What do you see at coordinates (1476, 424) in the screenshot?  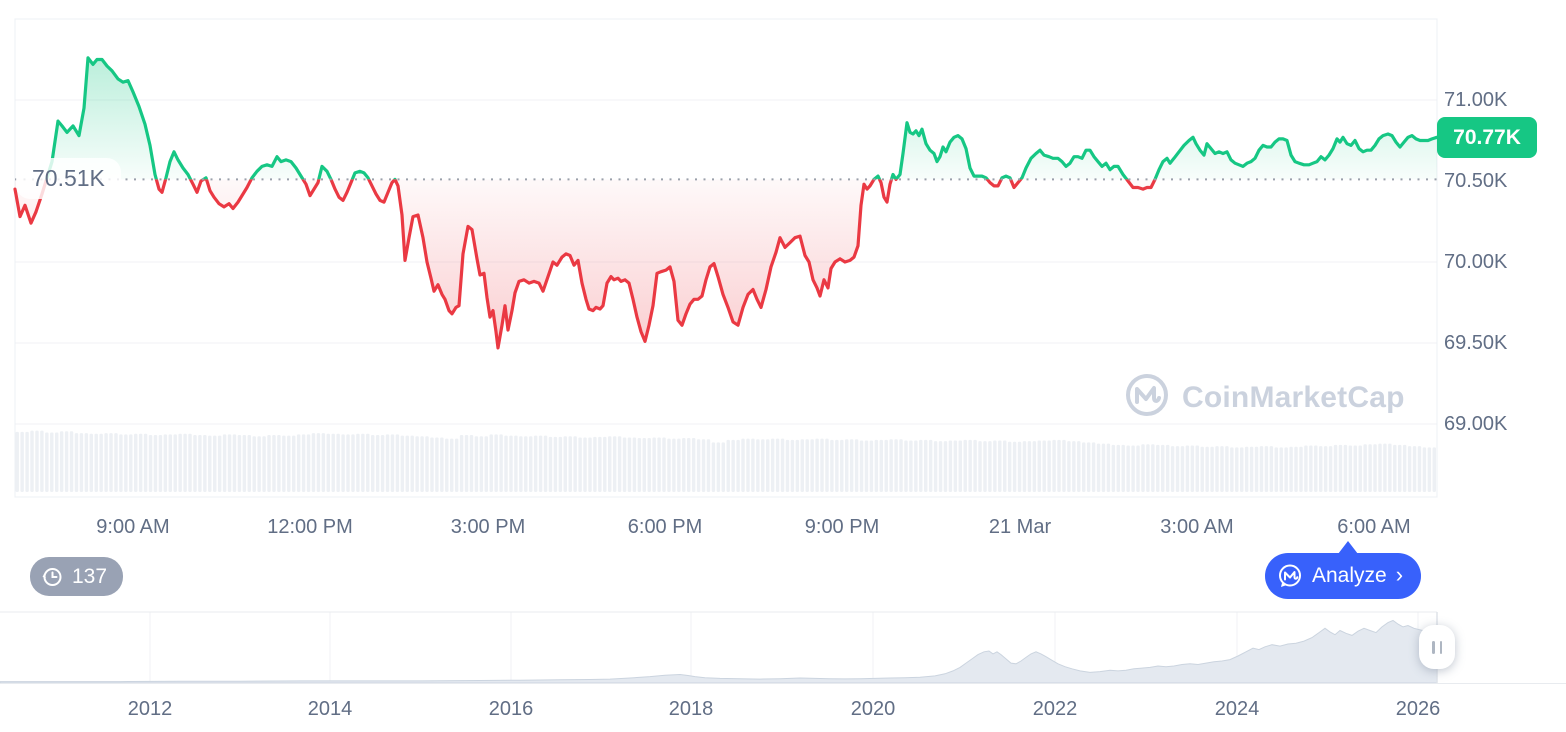 I see `y-axis-label: 69.00K` at bounding box center [1476, 424].